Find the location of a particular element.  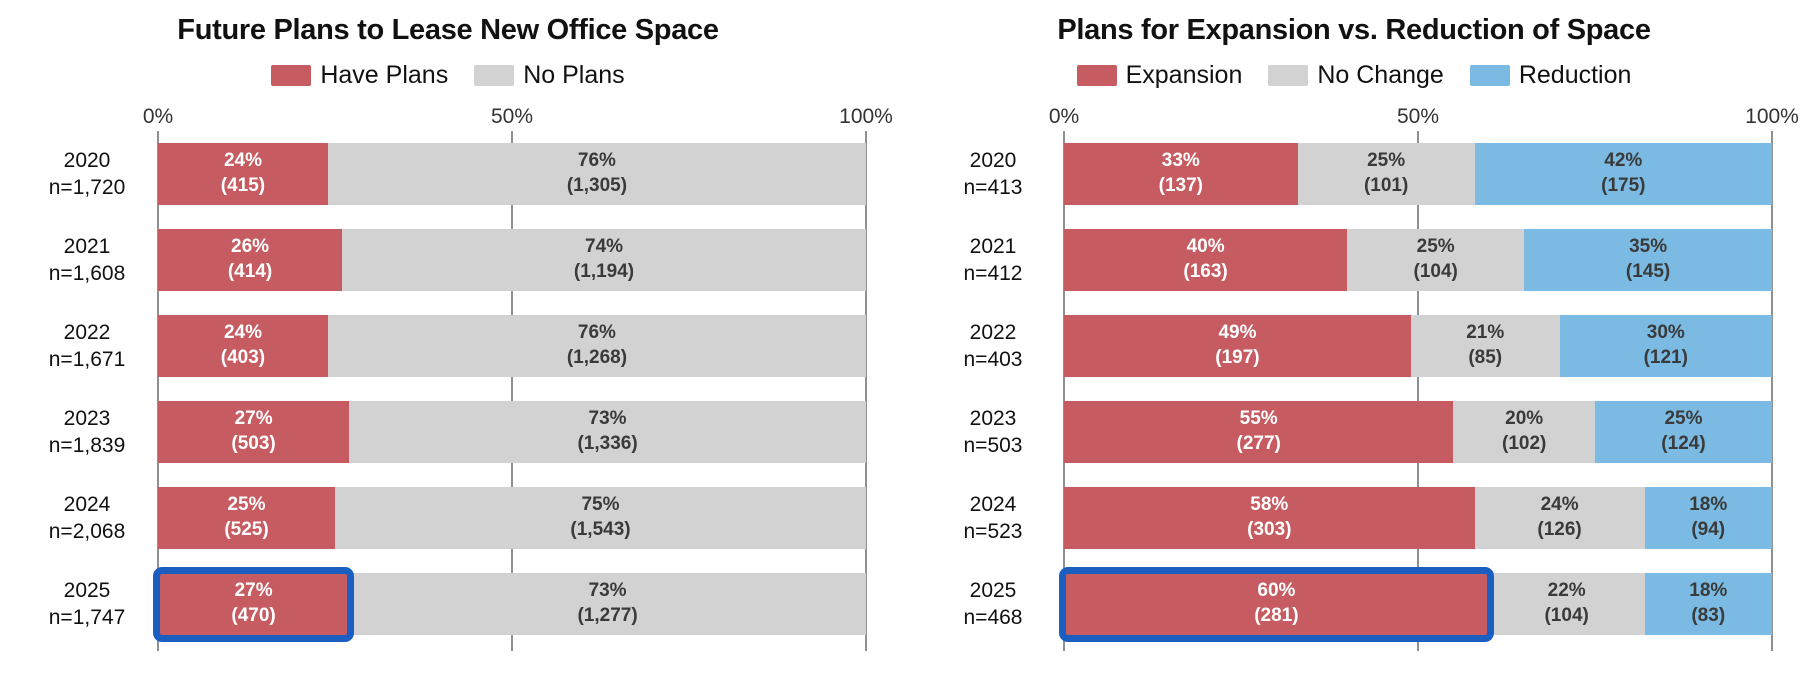

sample-size-text: n=1,720 is located at coordinates (87, 187).